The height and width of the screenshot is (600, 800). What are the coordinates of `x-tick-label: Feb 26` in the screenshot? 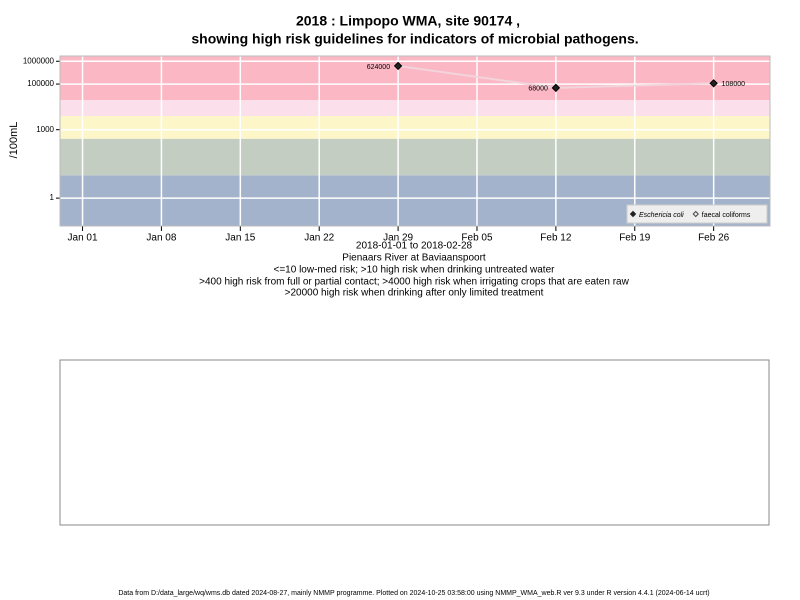 It's located at (714, 238).